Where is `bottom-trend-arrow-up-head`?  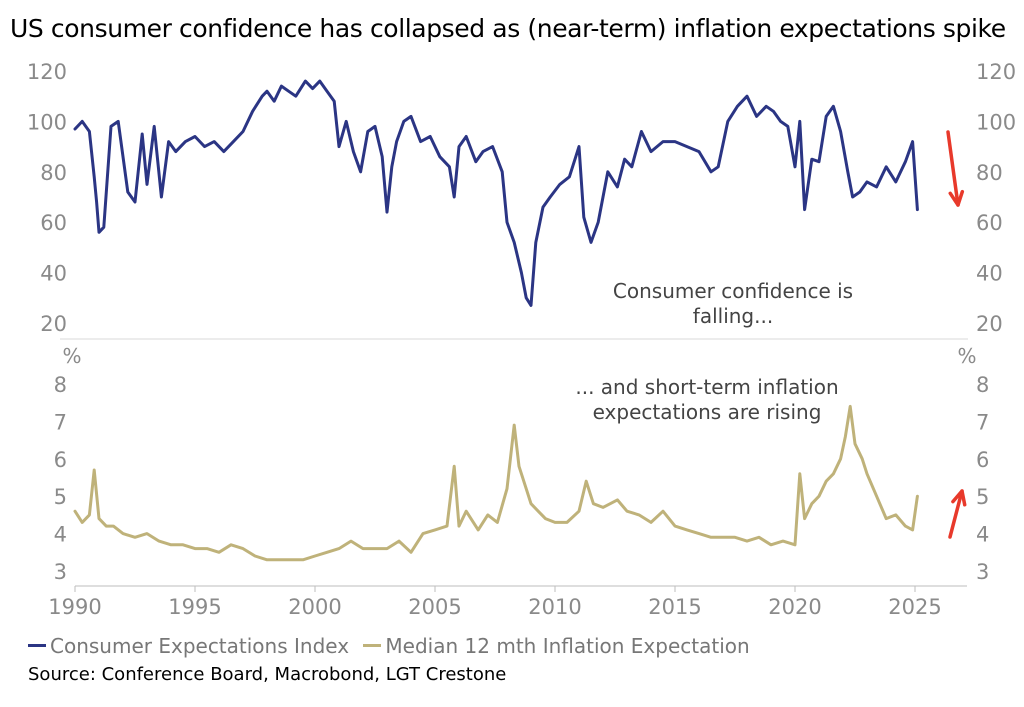
bottom-trend-arrow-up-head is located at coordinates (959, 498).